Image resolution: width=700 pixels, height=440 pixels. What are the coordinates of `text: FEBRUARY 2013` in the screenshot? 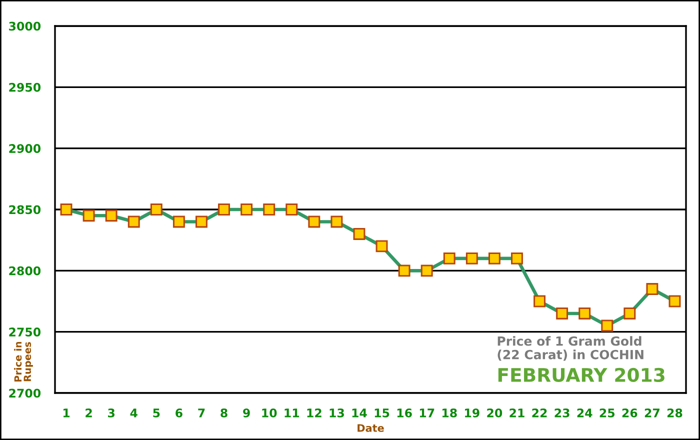 It's located at (581, 375).